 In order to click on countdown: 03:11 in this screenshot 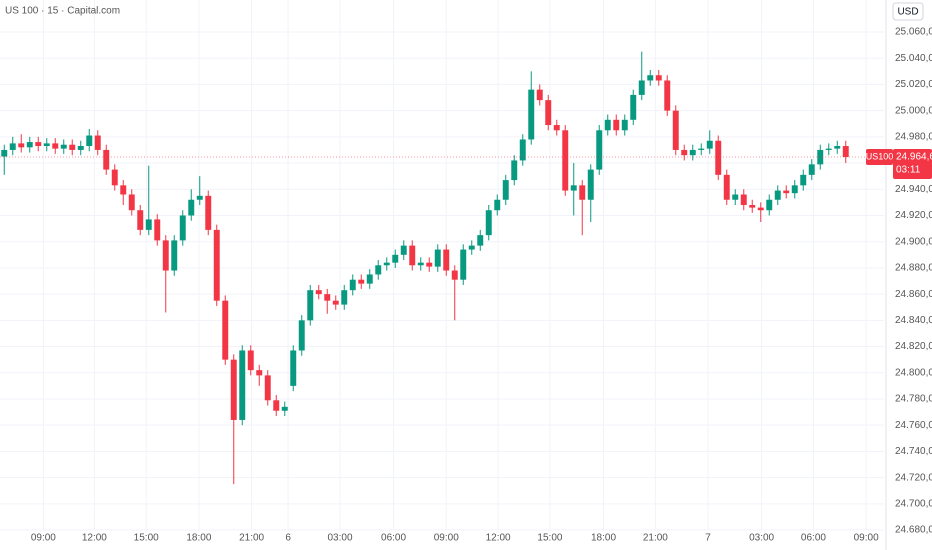, I will do `click(908, 170)`.